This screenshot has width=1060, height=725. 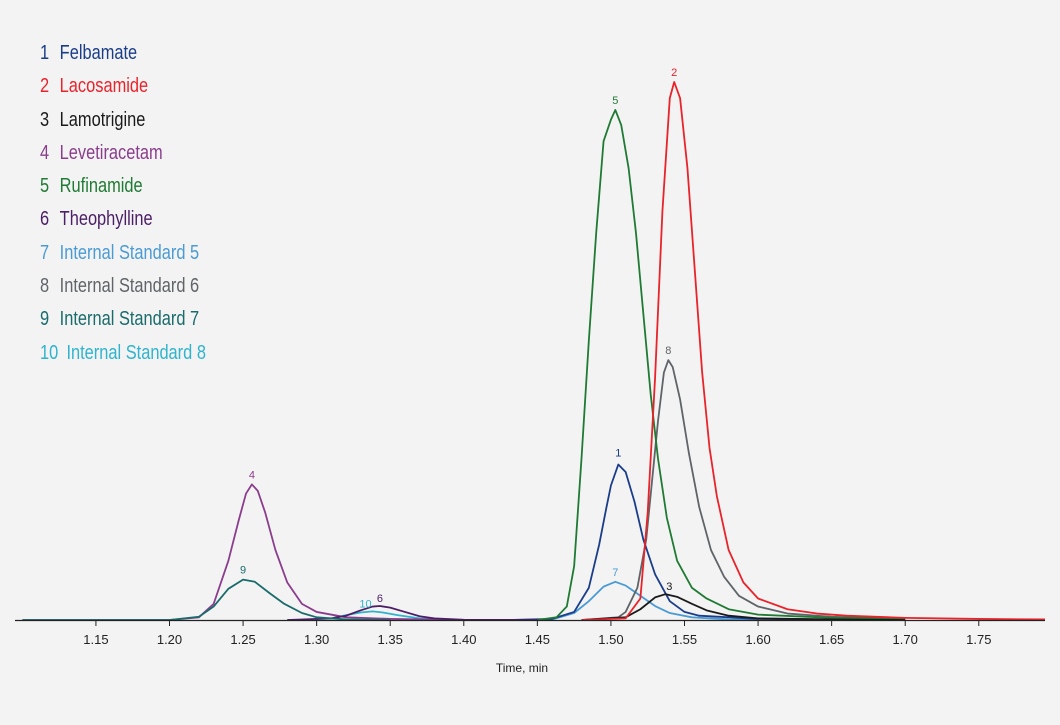 I want to click on x-tick-label: 1.30, so click(x=316, y=639).